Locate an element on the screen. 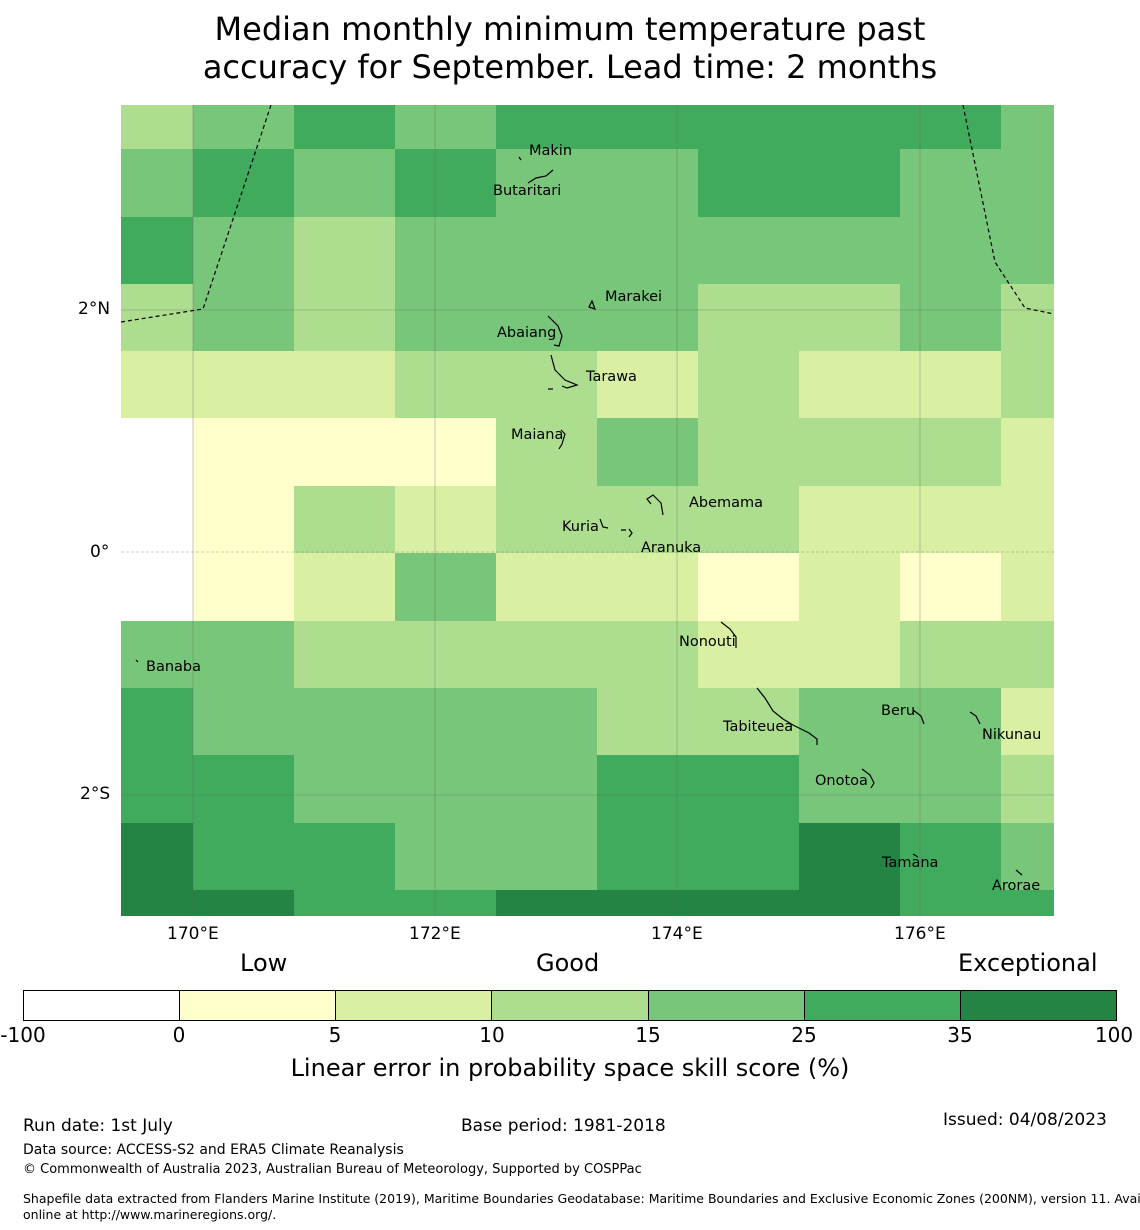 The width and height of the screenshot is (1140, 1230). lat-tick-2s: 2°S is located at coordinates (95, 794).